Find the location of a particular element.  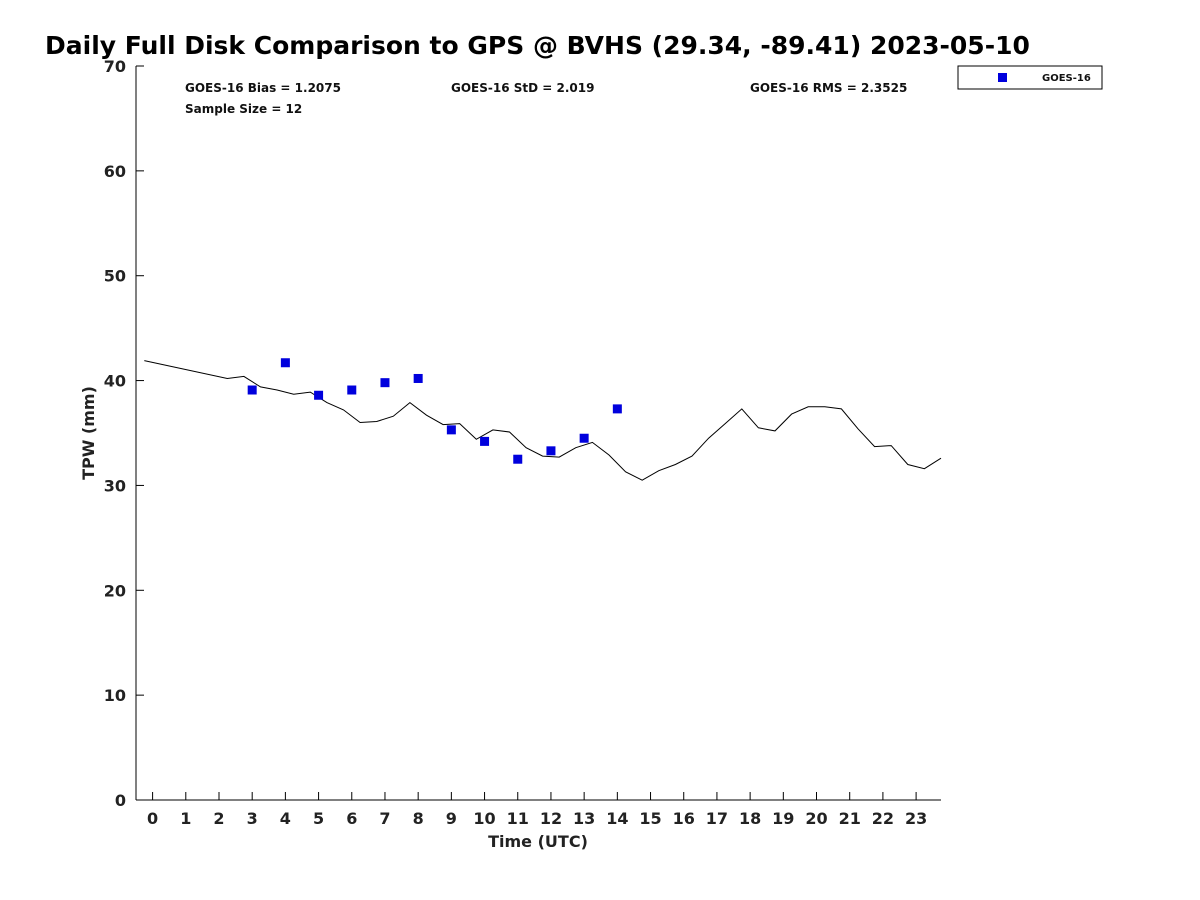

y-tick-label: 30 is located at coordinates (115, 485).